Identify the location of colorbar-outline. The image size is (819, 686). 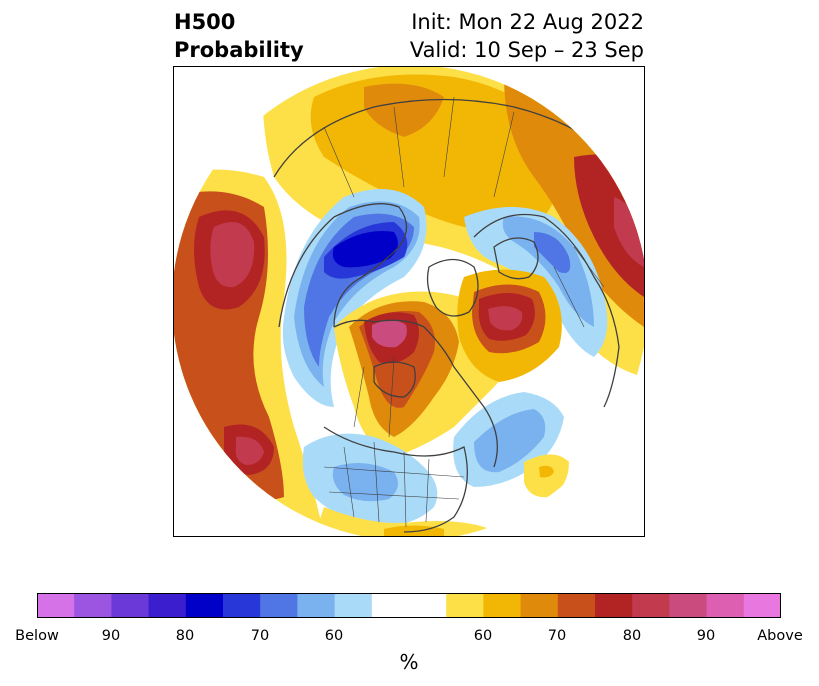
(409, 605).